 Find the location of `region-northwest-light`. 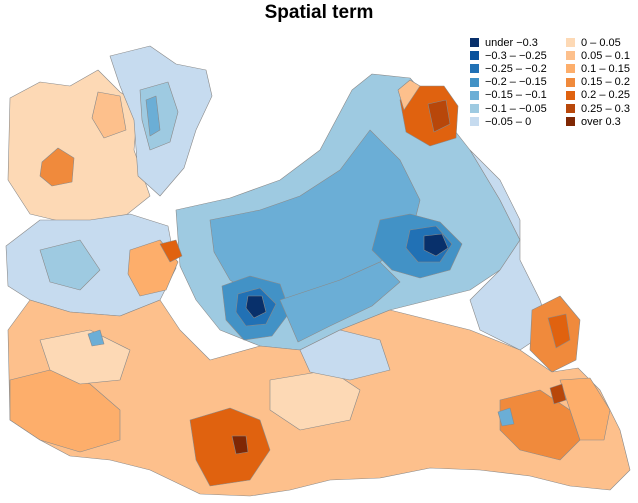

region-northwest-light is located at coordinates (109, 115).